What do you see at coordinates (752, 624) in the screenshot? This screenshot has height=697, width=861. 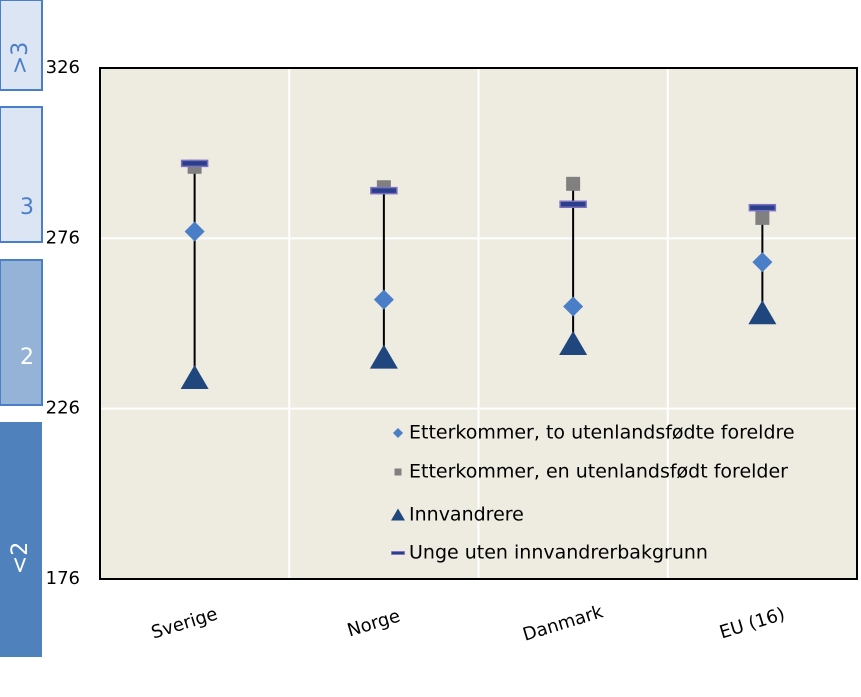 I see `x-tick-label: EU (16)` at bounding box center [752, 624].